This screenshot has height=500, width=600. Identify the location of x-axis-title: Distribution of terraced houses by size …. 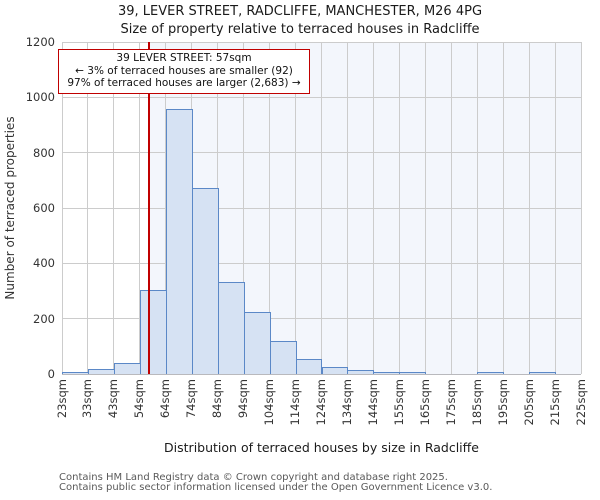
(321, 447).